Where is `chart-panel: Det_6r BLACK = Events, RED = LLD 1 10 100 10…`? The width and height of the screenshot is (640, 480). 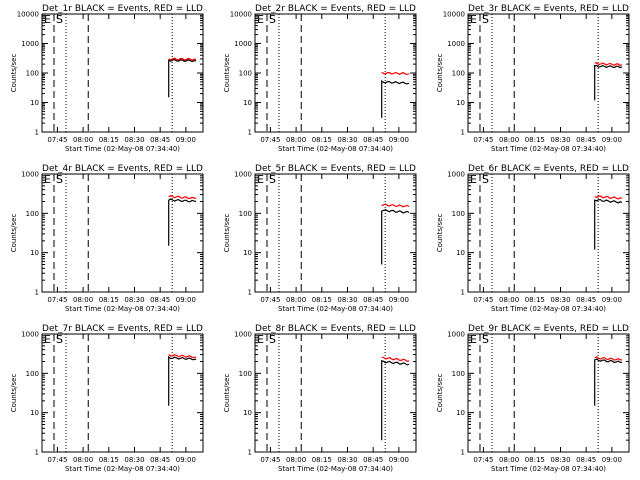
chart-panel: Det_6r BLACK = Events, RED = LLD 1 10 100 10… is located at coordinates (533, 238).